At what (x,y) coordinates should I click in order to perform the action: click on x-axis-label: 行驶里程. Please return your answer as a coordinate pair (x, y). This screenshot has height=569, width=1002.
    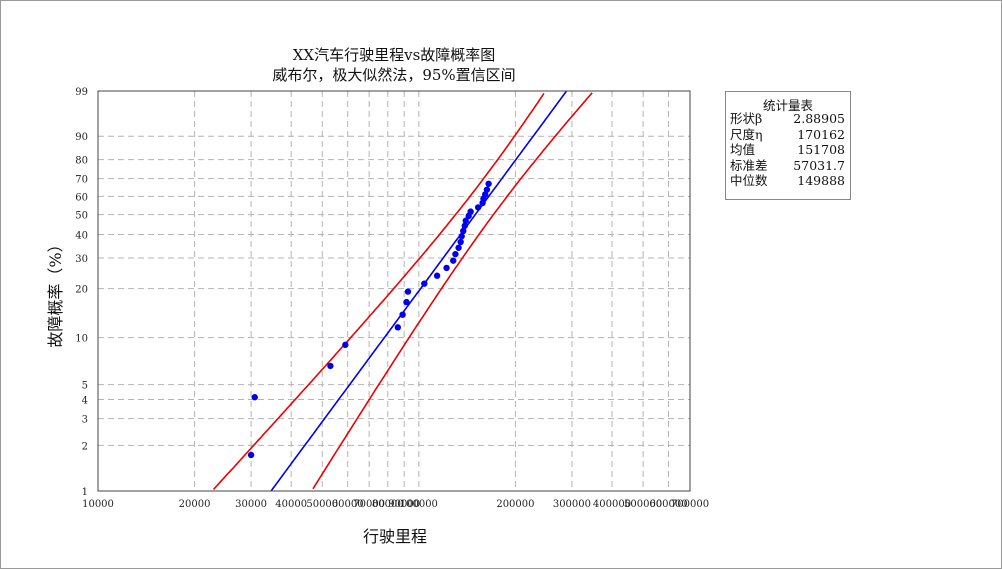
    Looking at the image, I should click on (394, 536).